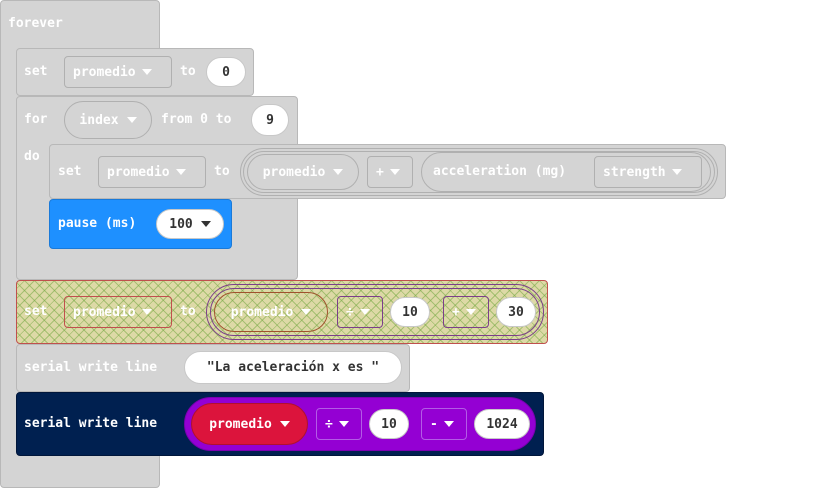  I want to click on index-name: index, so click(99, 120).